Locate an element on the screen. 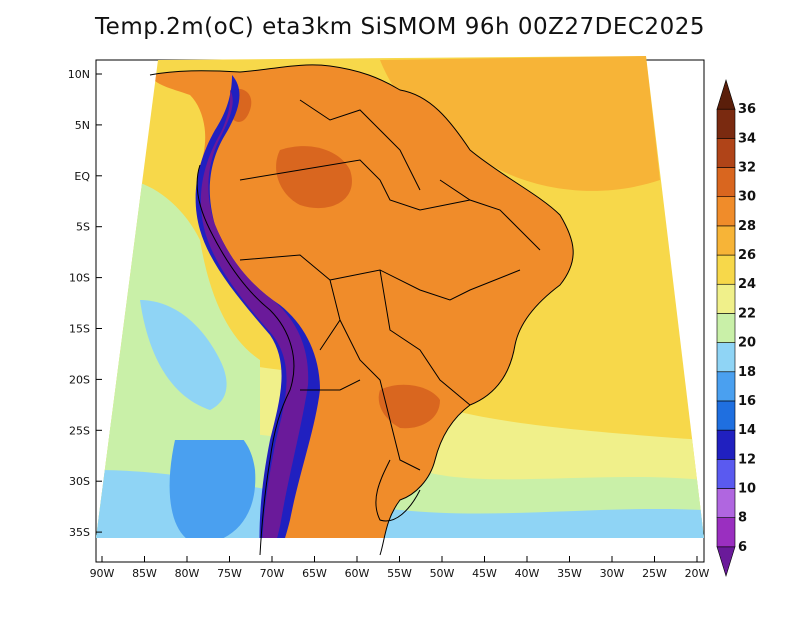 The height and width of the screenshot is (618, 800). colorbar-max-arrow is located at coordinates (726, 94).